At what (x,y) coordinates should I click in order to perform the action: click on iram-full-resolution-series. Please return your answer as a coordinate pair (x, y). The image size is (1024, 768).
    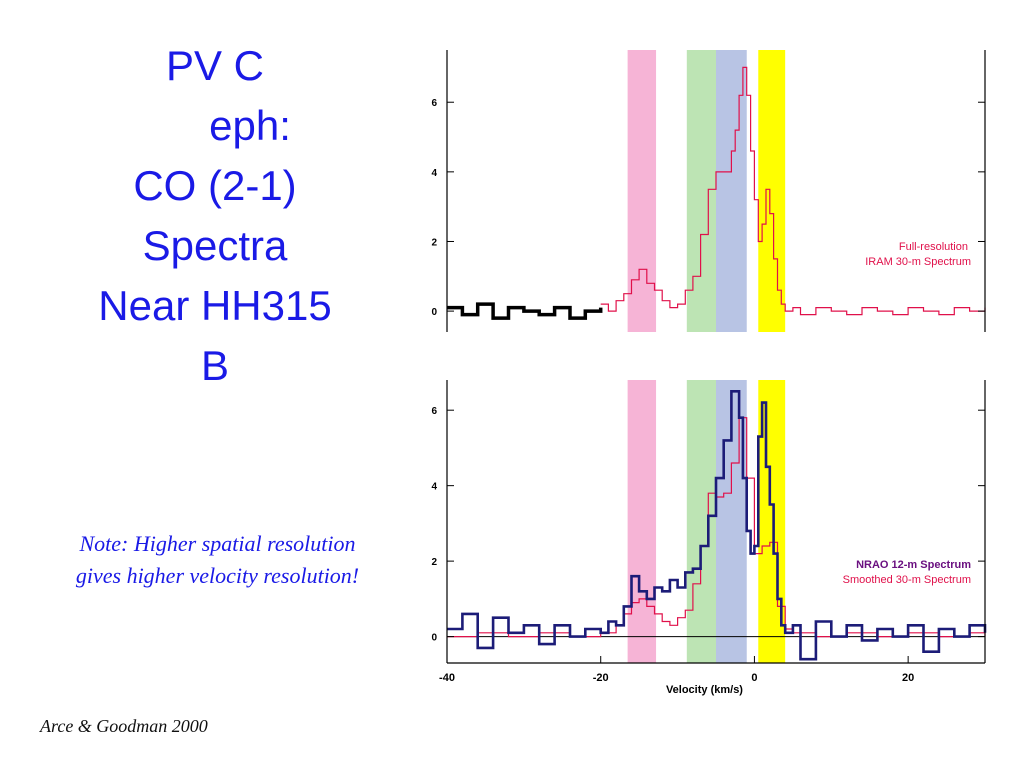
    Looking at the image, I should click on (793, 191).